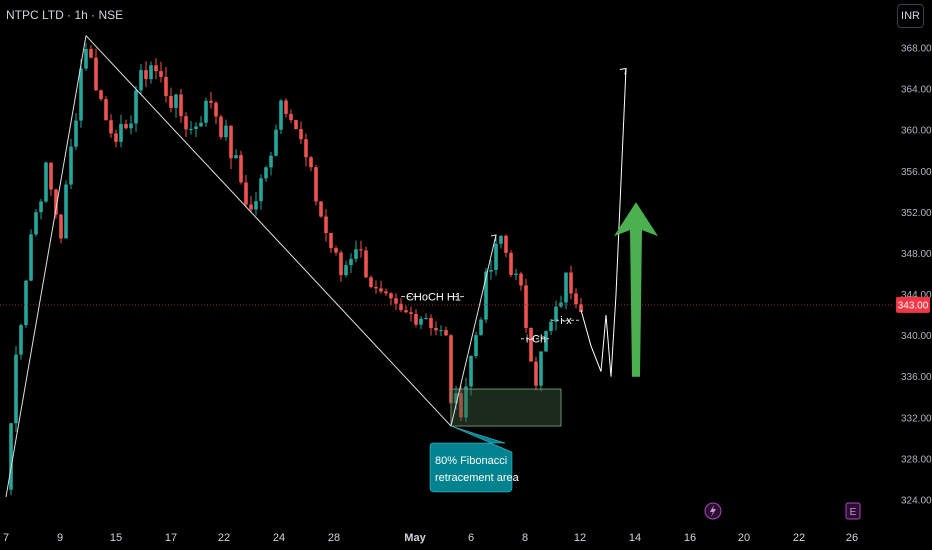  What do you see at coordinates (916, 131) in the screenshot?
I see `price-tick-label: 360.00` at bounding box center [916, 131].